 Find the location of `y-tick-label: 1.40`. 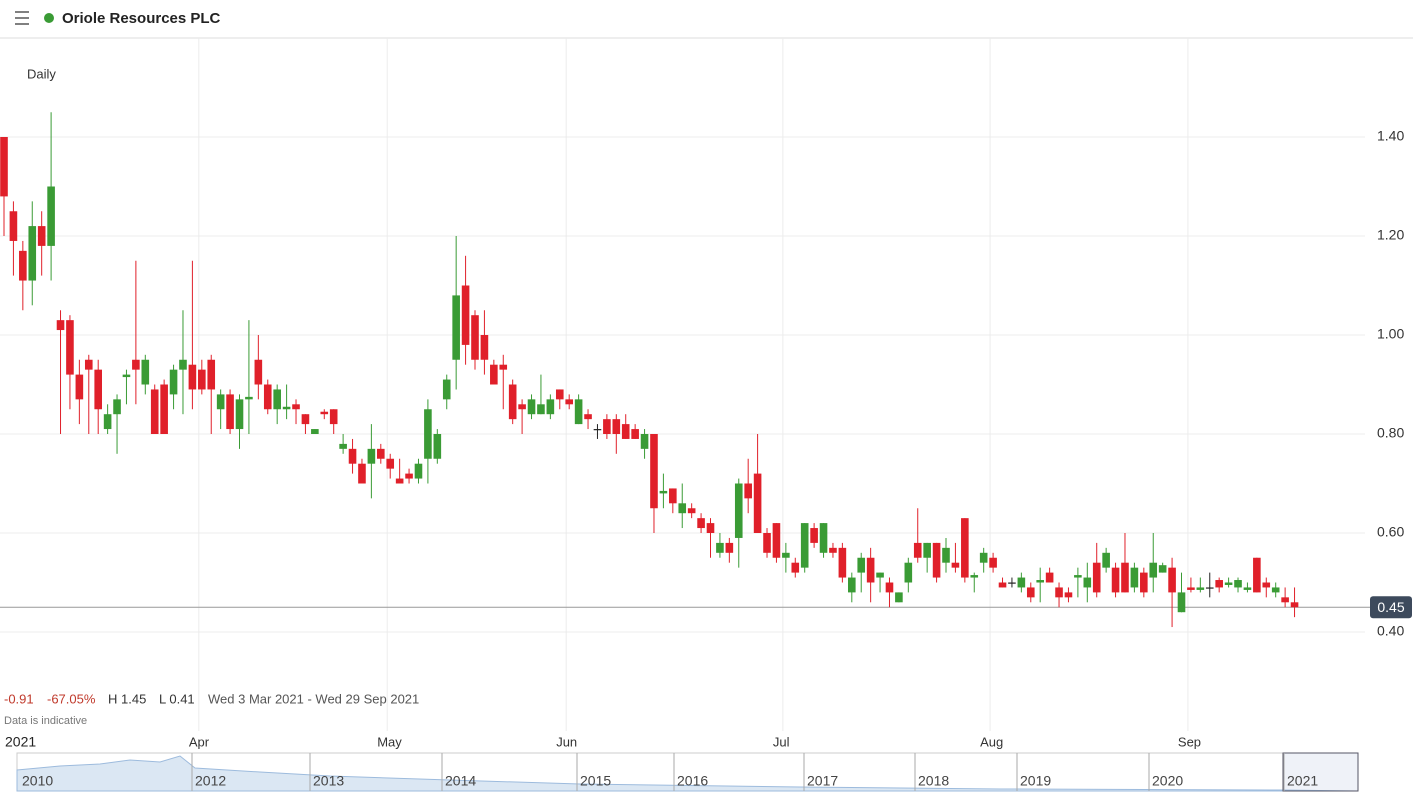

y-tick-label: 1.40 is located at coordinates (1390, 136).